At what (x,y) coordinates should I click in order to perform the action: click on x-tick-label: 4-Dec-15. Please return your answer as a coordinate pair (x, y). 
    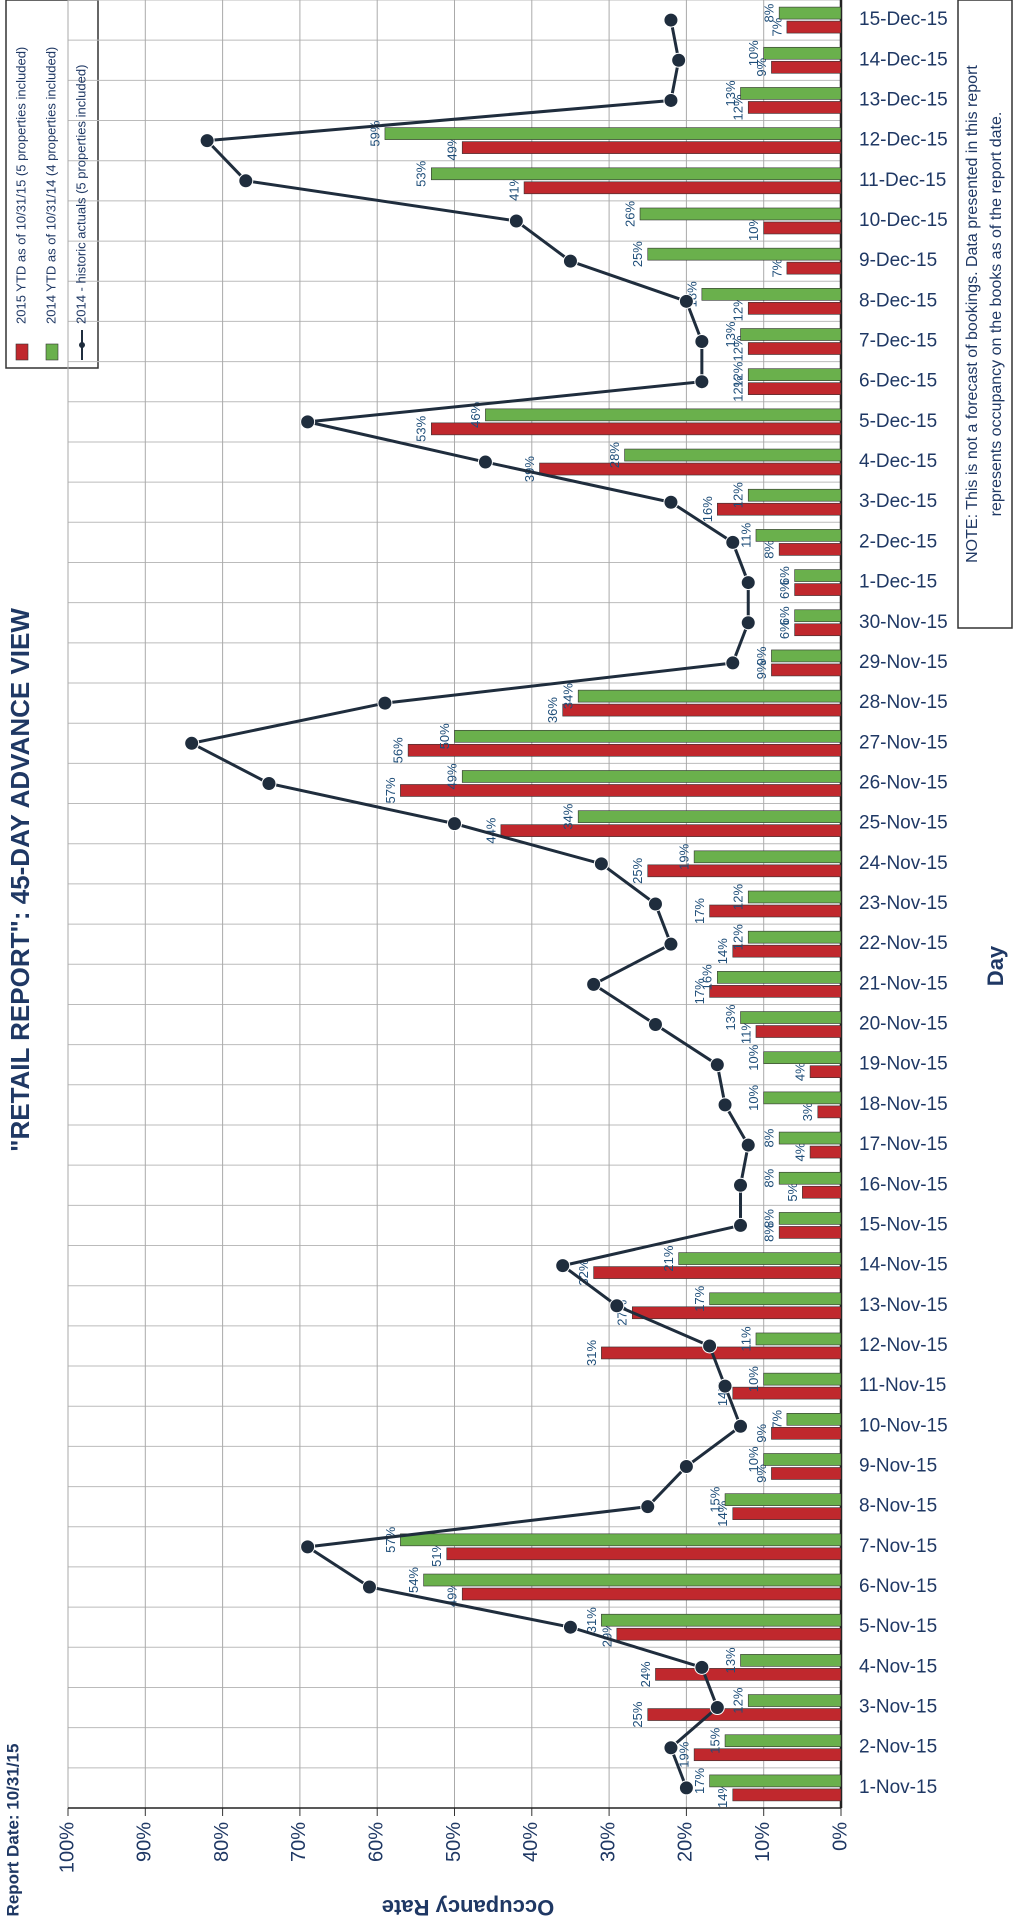
    Looking at the image, I should click on (898, 461).